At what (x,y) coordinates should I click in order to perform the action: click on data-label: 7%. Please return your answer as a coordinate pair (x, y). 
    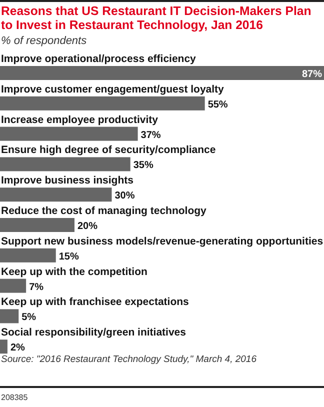
    Looking at the image, I should click on (36, 287).